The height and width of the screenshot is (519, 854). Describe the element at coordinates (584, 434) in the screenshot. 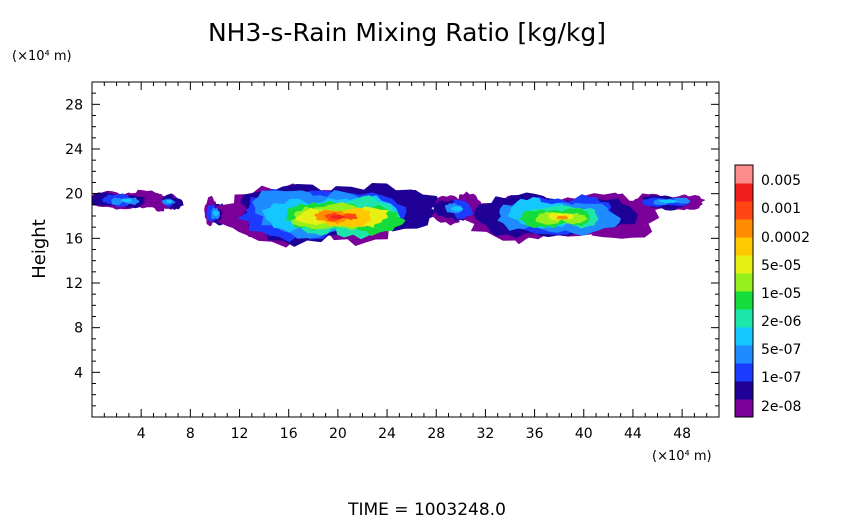

I see `x-tick-label: 40` at that location.